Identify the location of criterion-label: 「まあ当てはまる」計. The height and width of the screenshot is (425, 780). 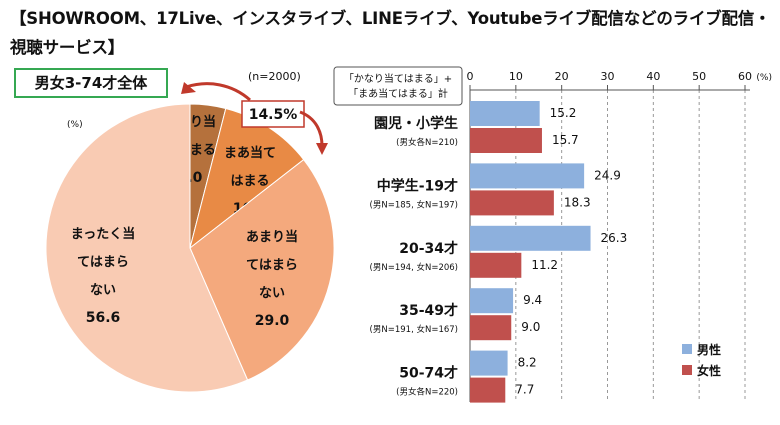
(398, 93).